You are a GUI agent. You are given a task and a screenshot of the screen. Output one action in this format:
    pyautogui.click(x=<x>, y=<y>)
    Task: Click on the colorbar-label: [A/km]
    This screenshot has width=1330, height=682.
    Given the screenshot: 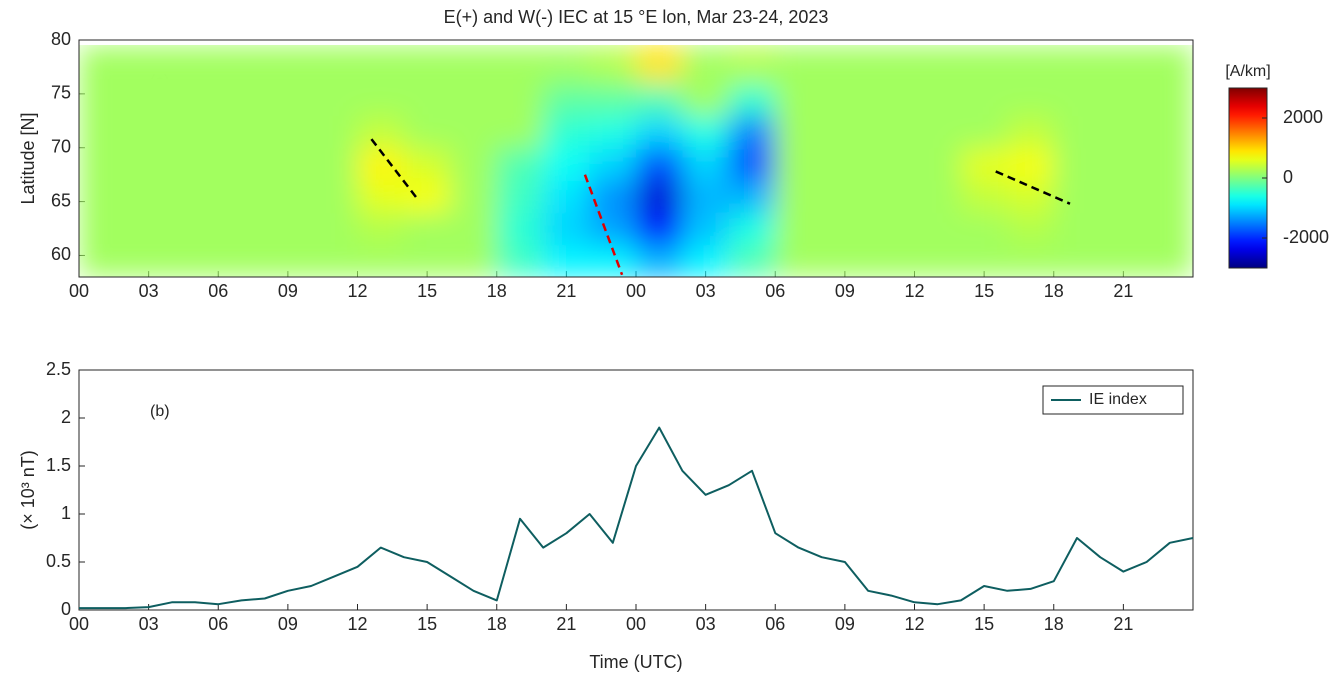 What is the action you would take?
    pyautogui.click(x=1247, y=71)
    